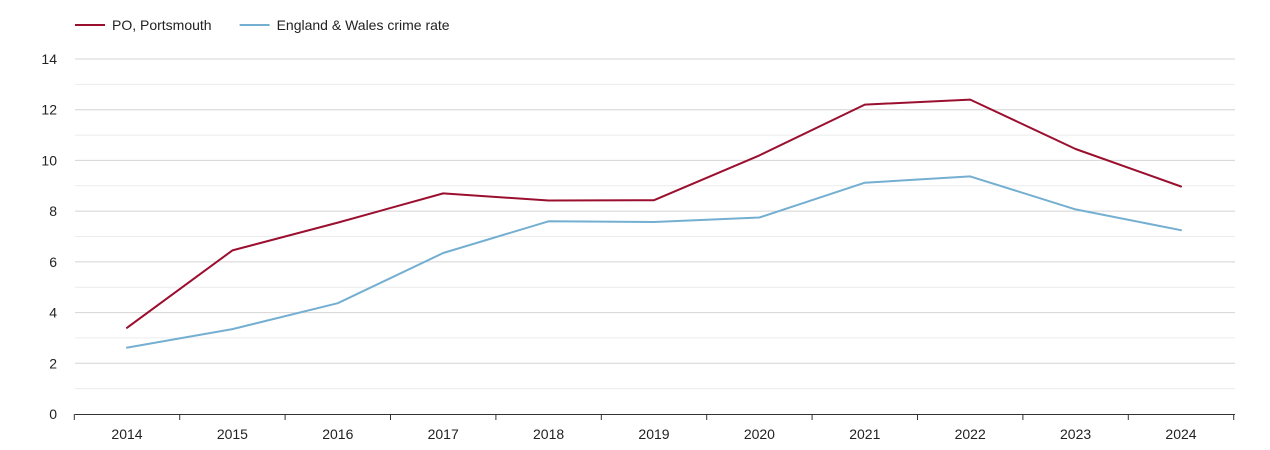 This screenshot has width=1270, height=450. I want to click on x-tick-label: 2018, so click(548, 434).